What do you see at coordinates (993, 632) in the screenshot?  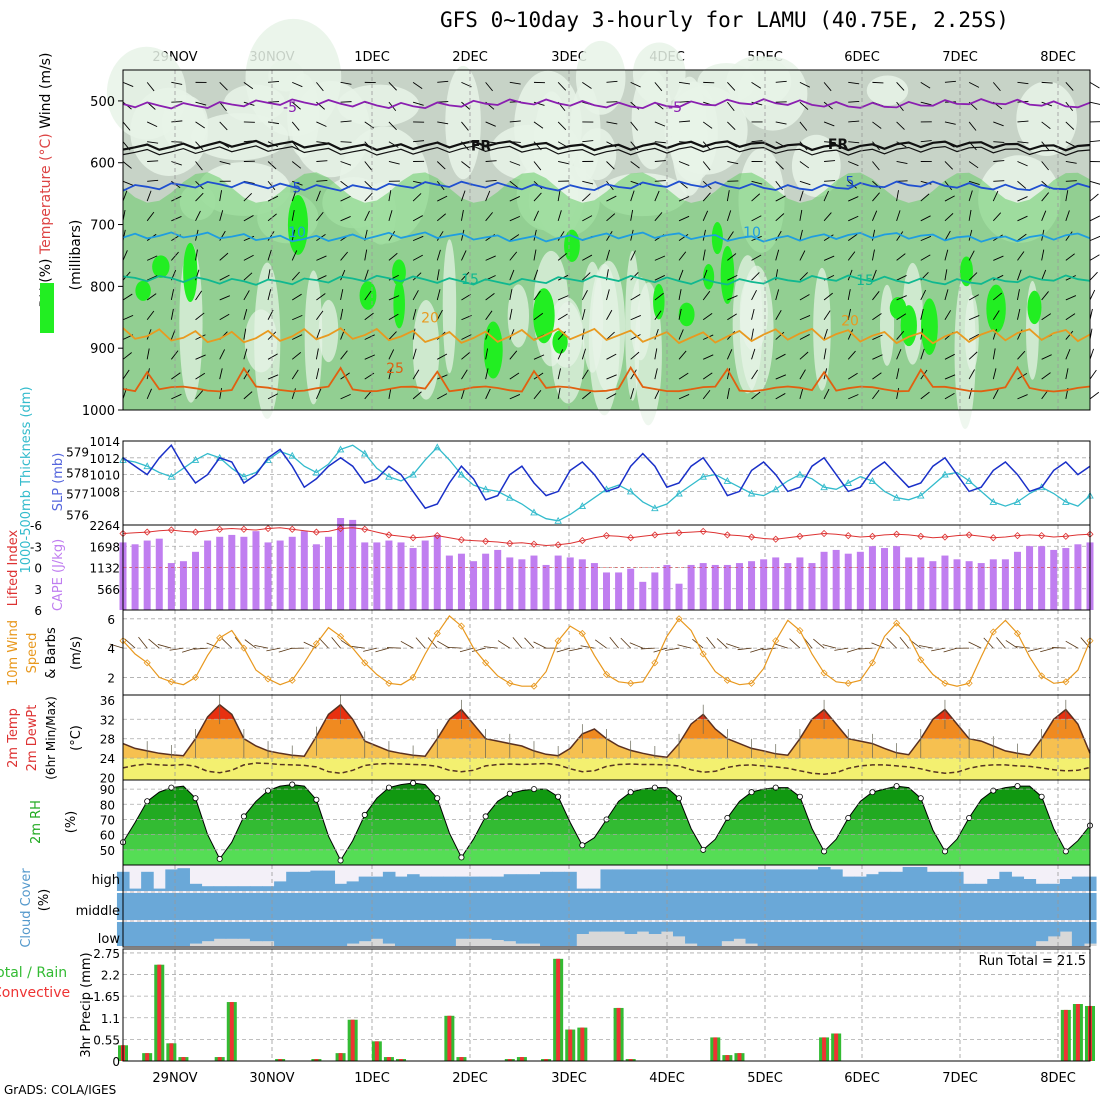 I see `wind10m-marker` at bounding box center [993, 632].